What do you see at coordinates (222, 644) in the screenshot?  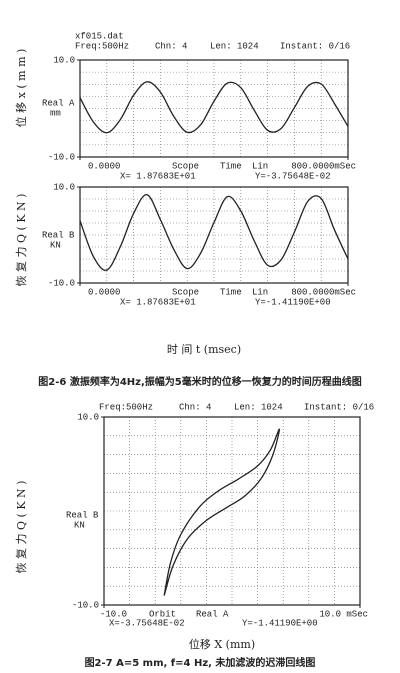 I see `x-axis-title: 位移 X (mm)` at bounding box center [222, 644].